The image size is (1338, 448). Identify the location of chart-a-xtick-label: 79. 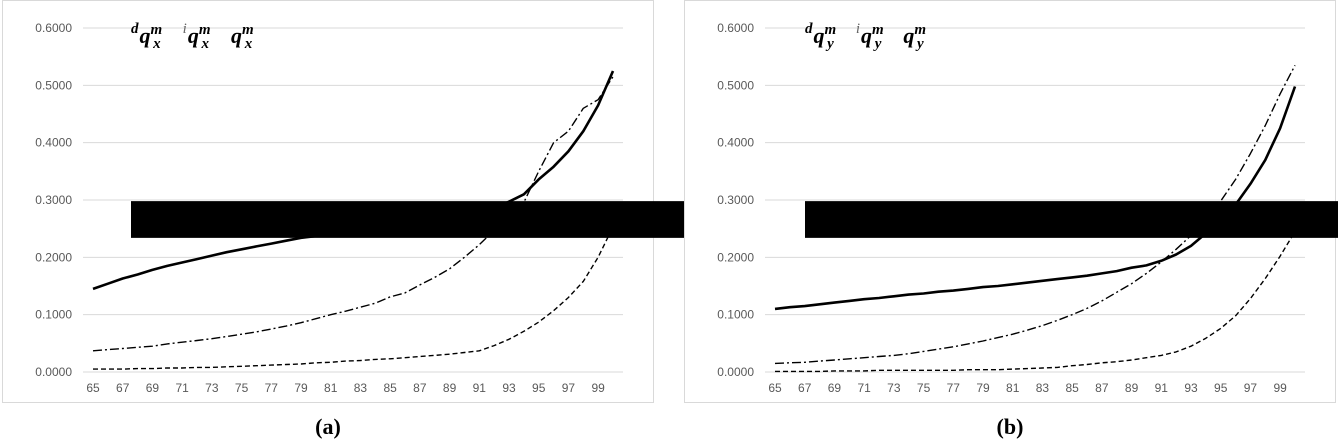
(301, 388).